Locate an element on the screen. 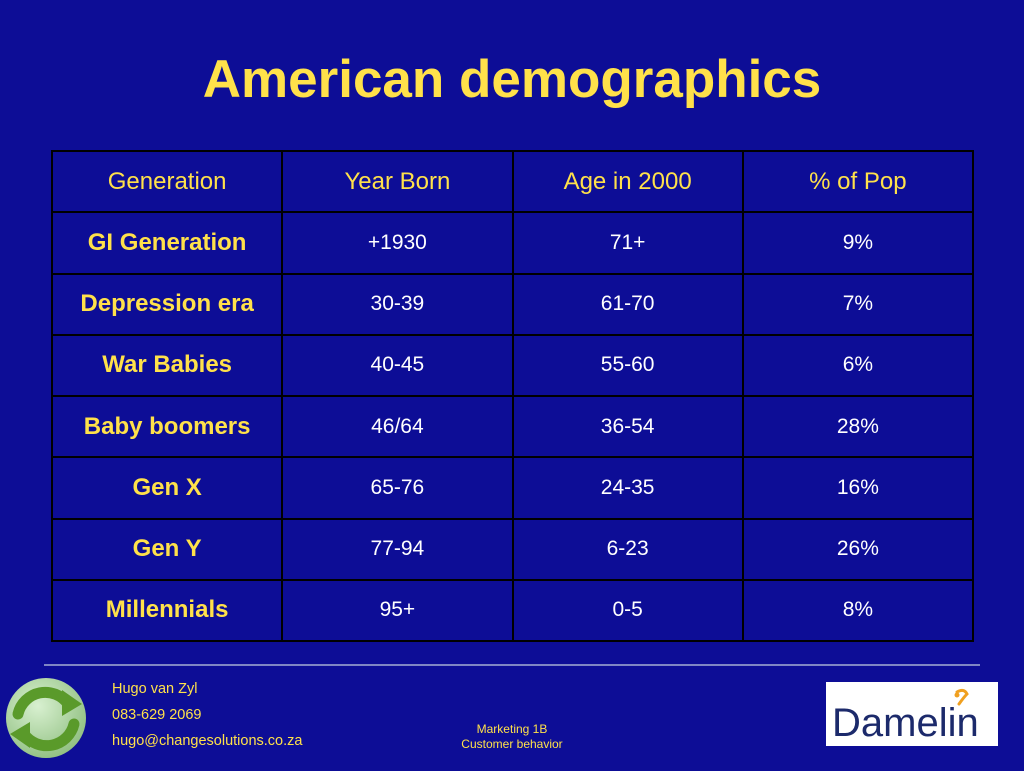 This screenshot has height=771, width=1024. table-row: Depression era 30-39 61-70 7% is located at coordinates (512, 304).